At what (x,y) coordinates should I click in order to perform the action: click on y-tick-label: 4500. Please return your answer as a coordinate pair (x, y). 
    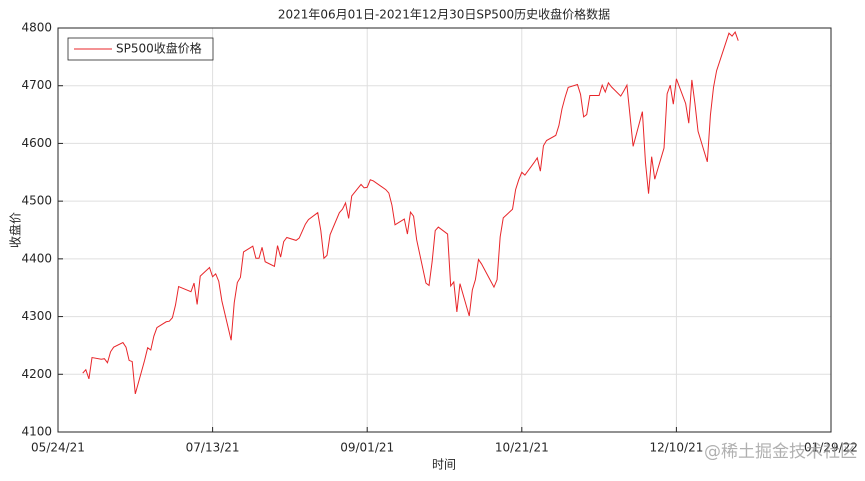
    Looking at the image, I should click on (36, 201).